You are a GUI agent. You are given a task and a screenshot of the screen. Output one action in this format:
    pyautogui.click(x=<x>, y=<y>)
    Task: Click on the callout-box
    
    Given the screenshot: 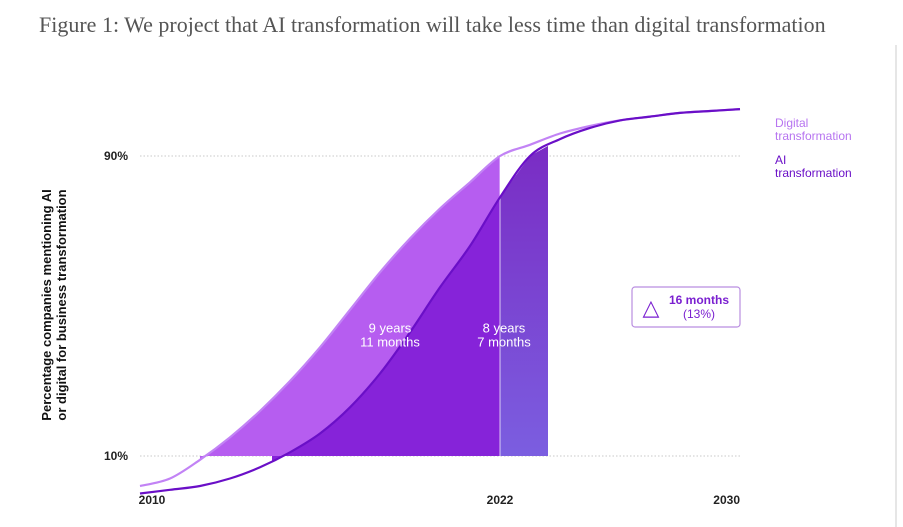 What is the action you would take?
    pyautogui.click(x=686, y=307)
    